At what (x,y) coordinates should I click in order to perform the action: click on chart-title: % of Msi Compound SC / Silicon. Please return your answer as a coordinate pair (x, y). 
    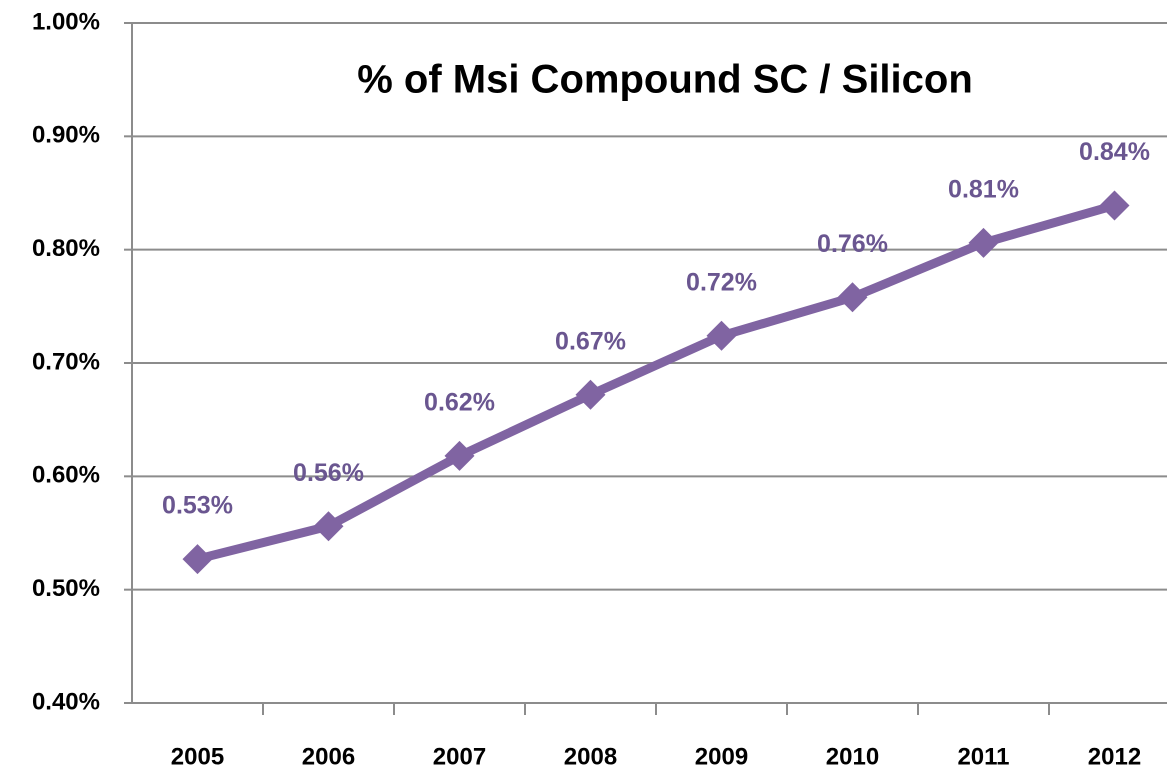
    Looking at the image, I should click on (665, 80).